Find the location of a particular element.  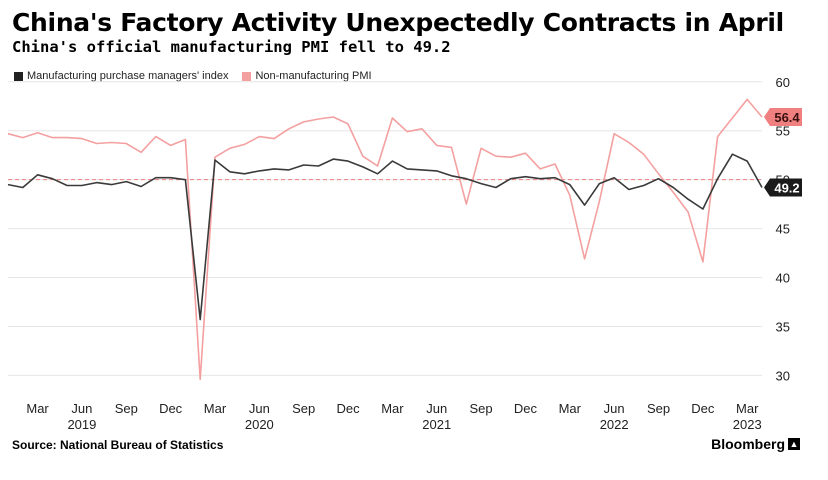

x-year-label: 2019 is located at coordinates (81, 424).